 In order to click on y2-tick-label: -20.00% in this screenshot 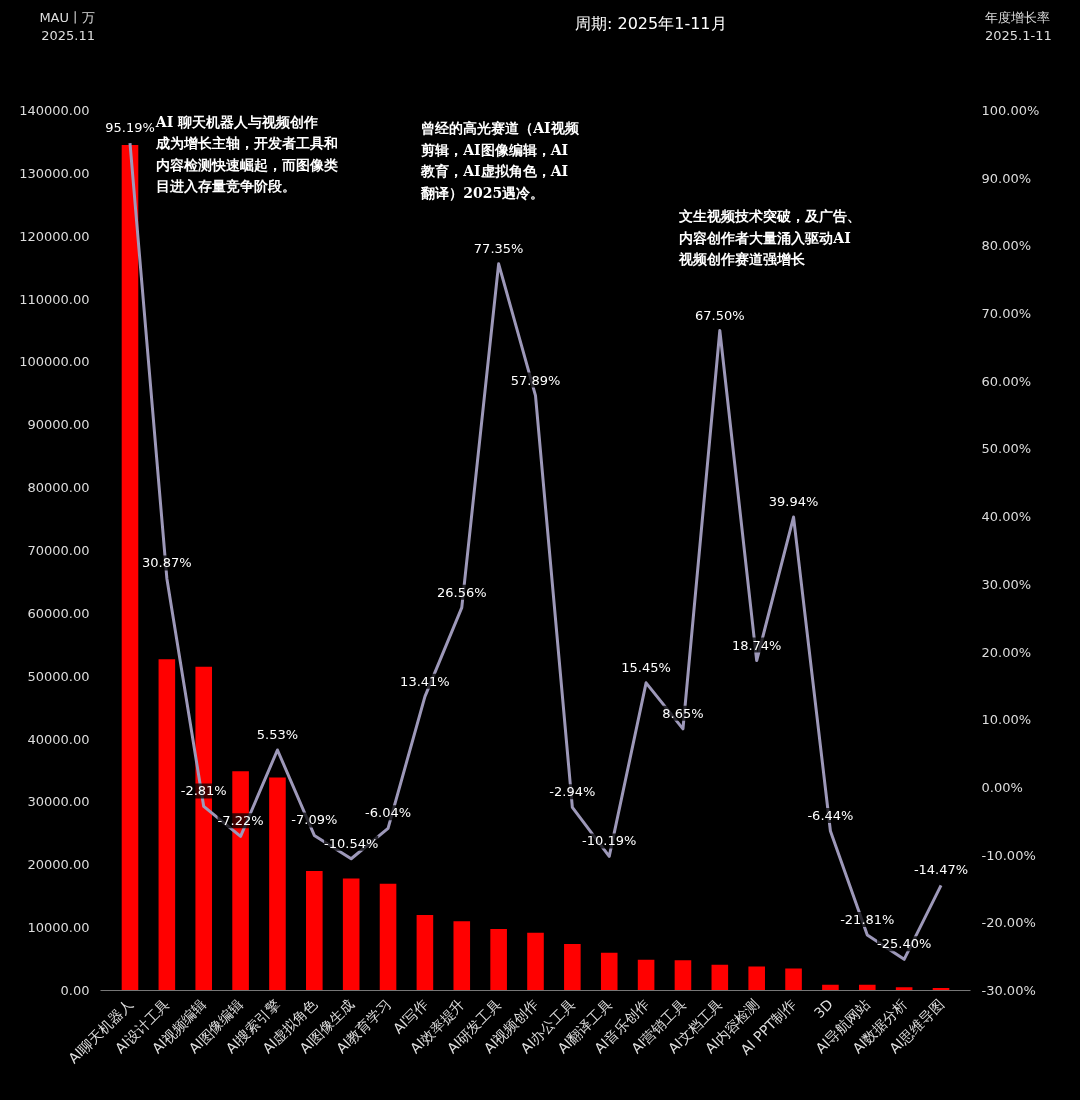, I will do `click(1008, 923)`.